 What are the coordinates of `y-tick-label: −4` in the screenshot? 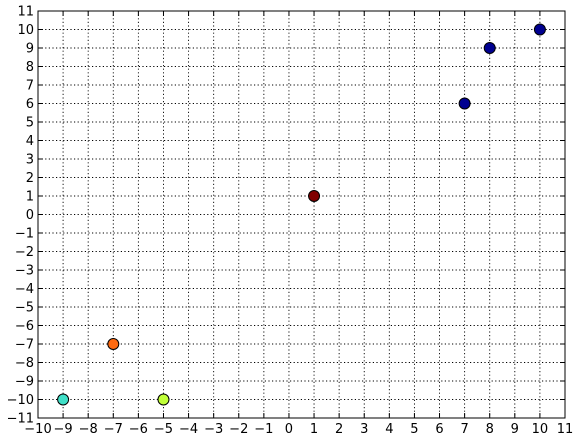 It's located at (24, 289).